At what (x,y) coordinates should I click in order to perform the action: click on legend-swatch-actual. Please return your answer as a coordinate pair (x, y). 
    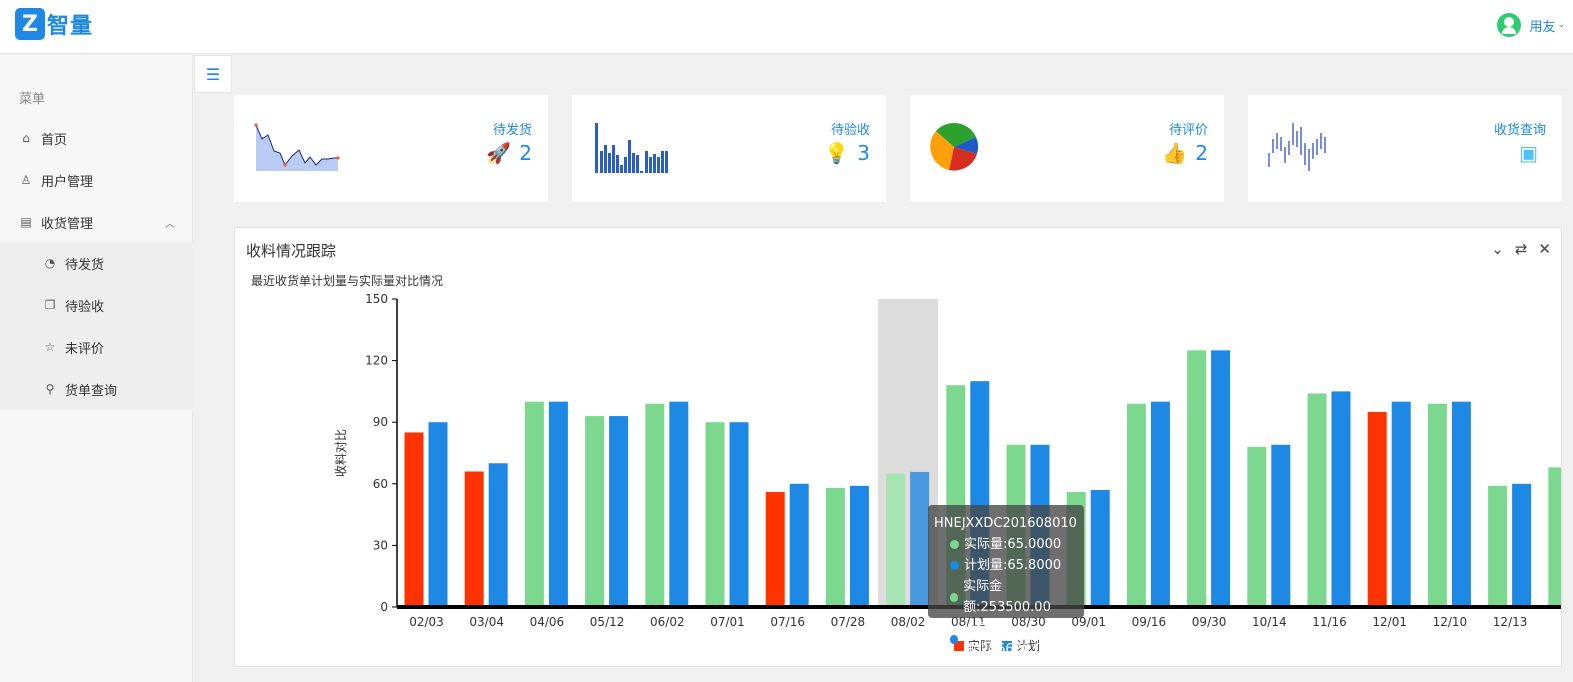
    Looking at the image, I should click on (959, 646).